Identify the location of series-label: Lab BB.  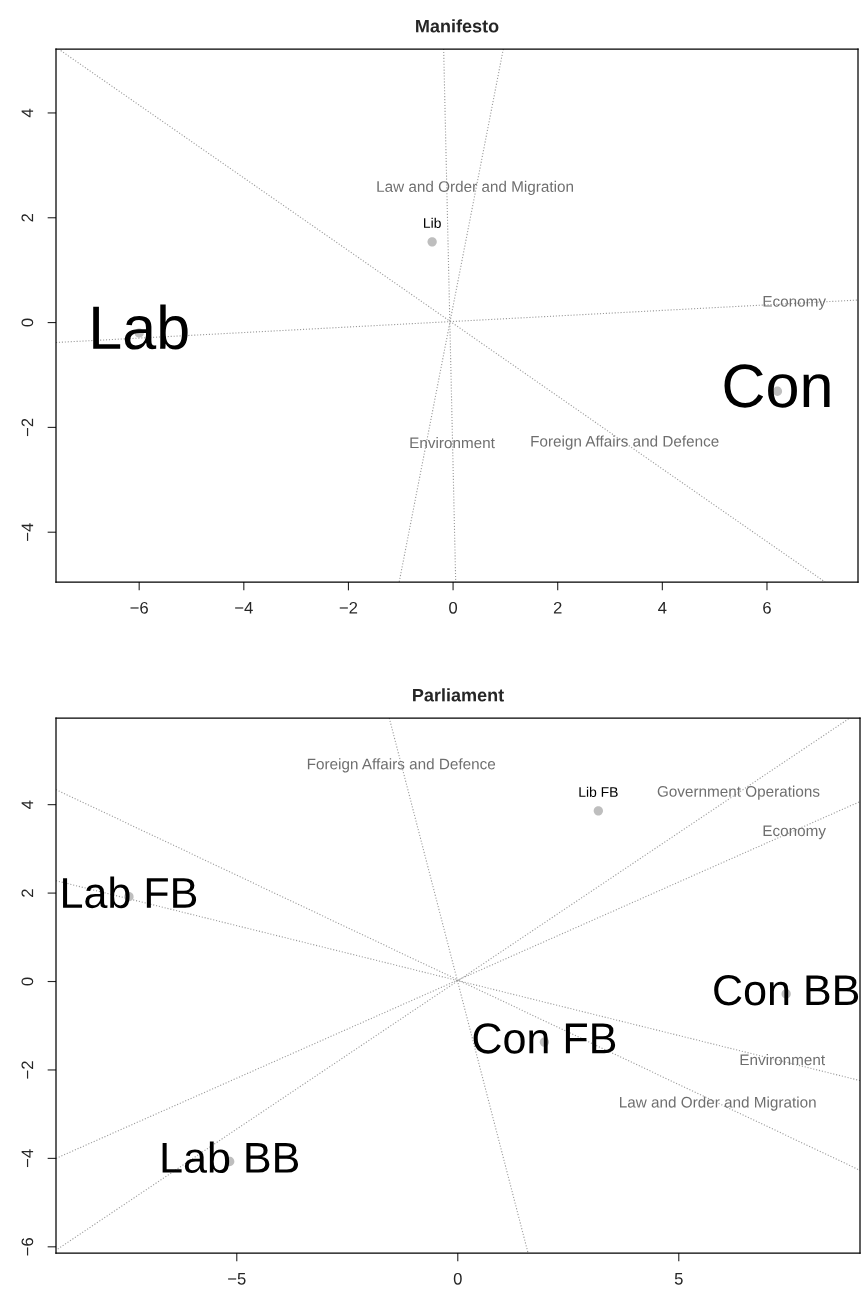
(230, 1157).